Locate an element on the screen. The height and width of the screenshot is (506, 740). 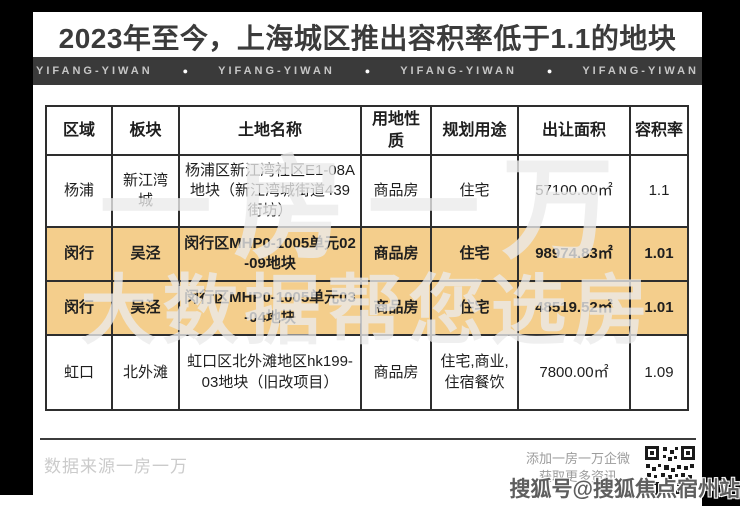
data-source-label: 数据来源一房一万 is located at coordinates (116, 466).